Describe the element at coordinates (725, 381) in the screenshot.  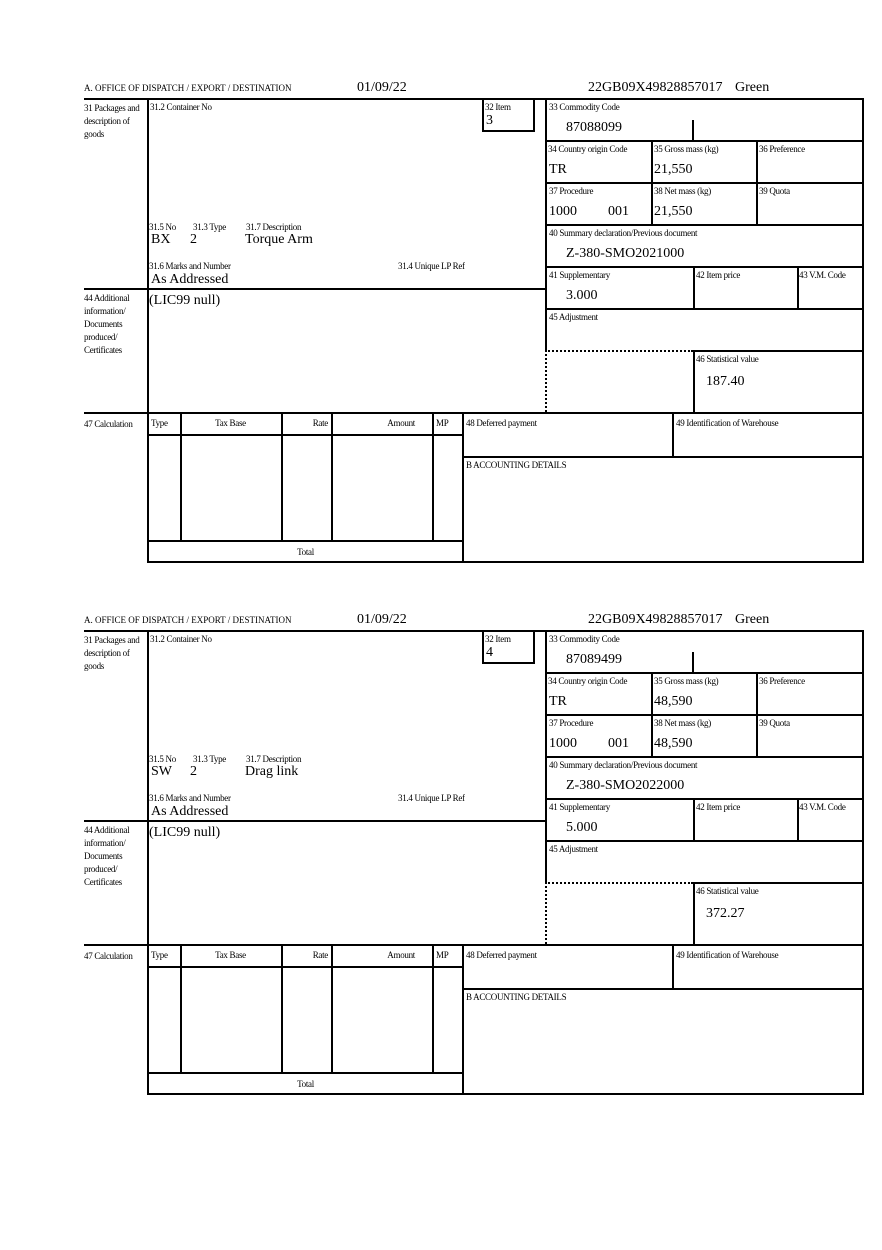
I see `statistical-value: 187.40` at that location.